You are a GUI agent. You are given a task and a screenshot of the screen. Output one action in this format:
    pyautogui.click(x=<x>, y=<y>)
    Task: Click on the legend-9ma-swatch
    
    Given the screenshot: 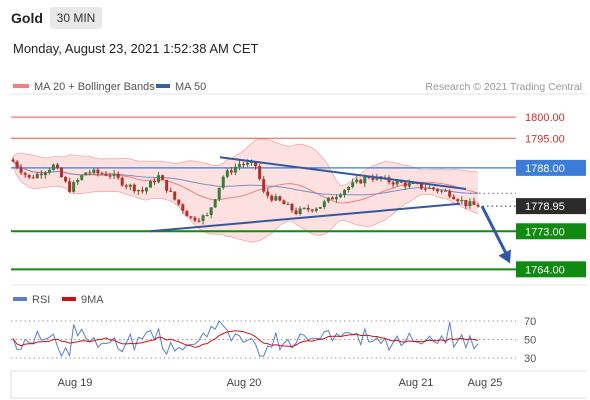 What is the action you would take?
    pyautogui.click(x=69, y=299)
    